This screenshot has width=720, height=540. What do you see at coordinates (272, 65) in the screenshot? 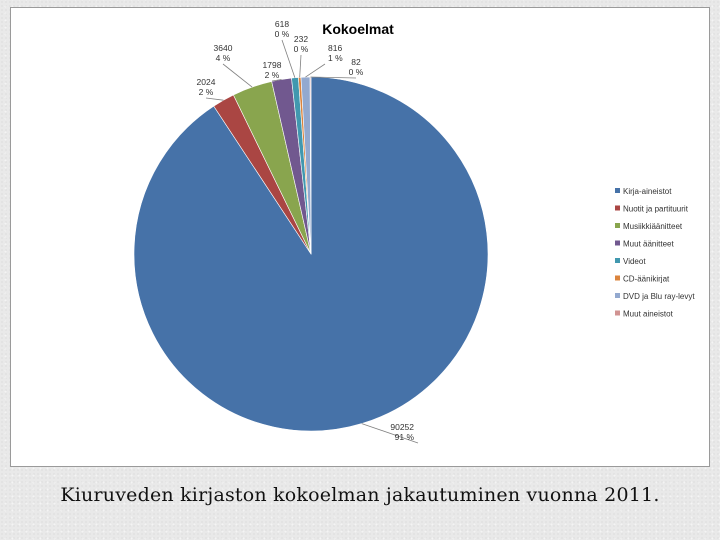
I see `data-label-value: 1798` at bounding box center [272, 65].